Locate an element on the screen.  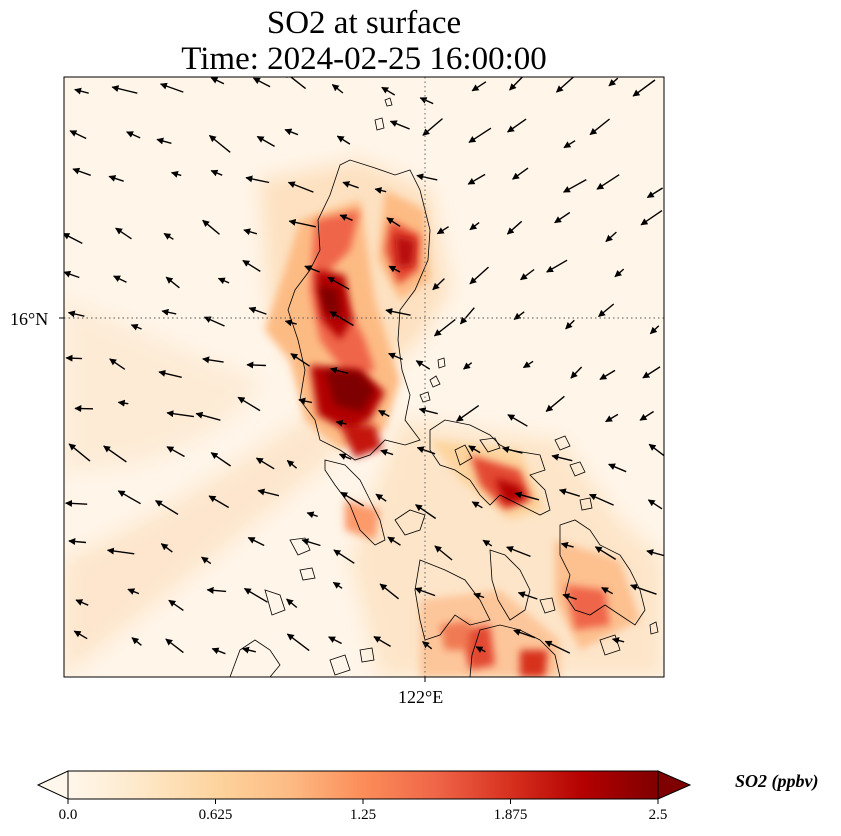
colorbar-gradient is located at coordinates (363, 785).